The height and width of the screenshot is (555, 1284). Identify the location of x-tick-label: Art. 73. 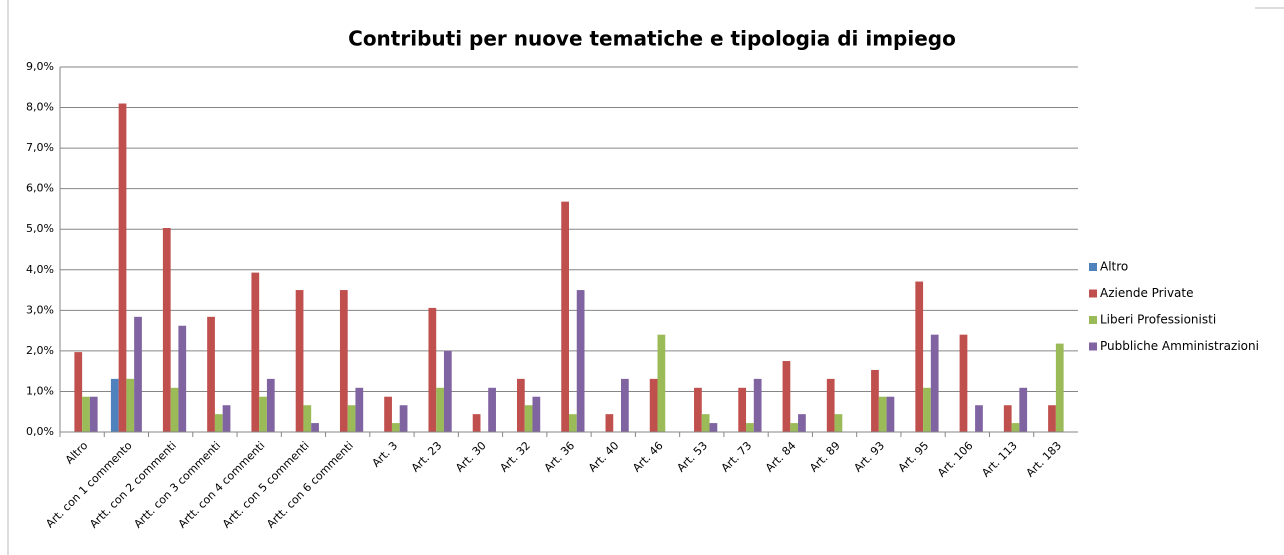
(737, 457).